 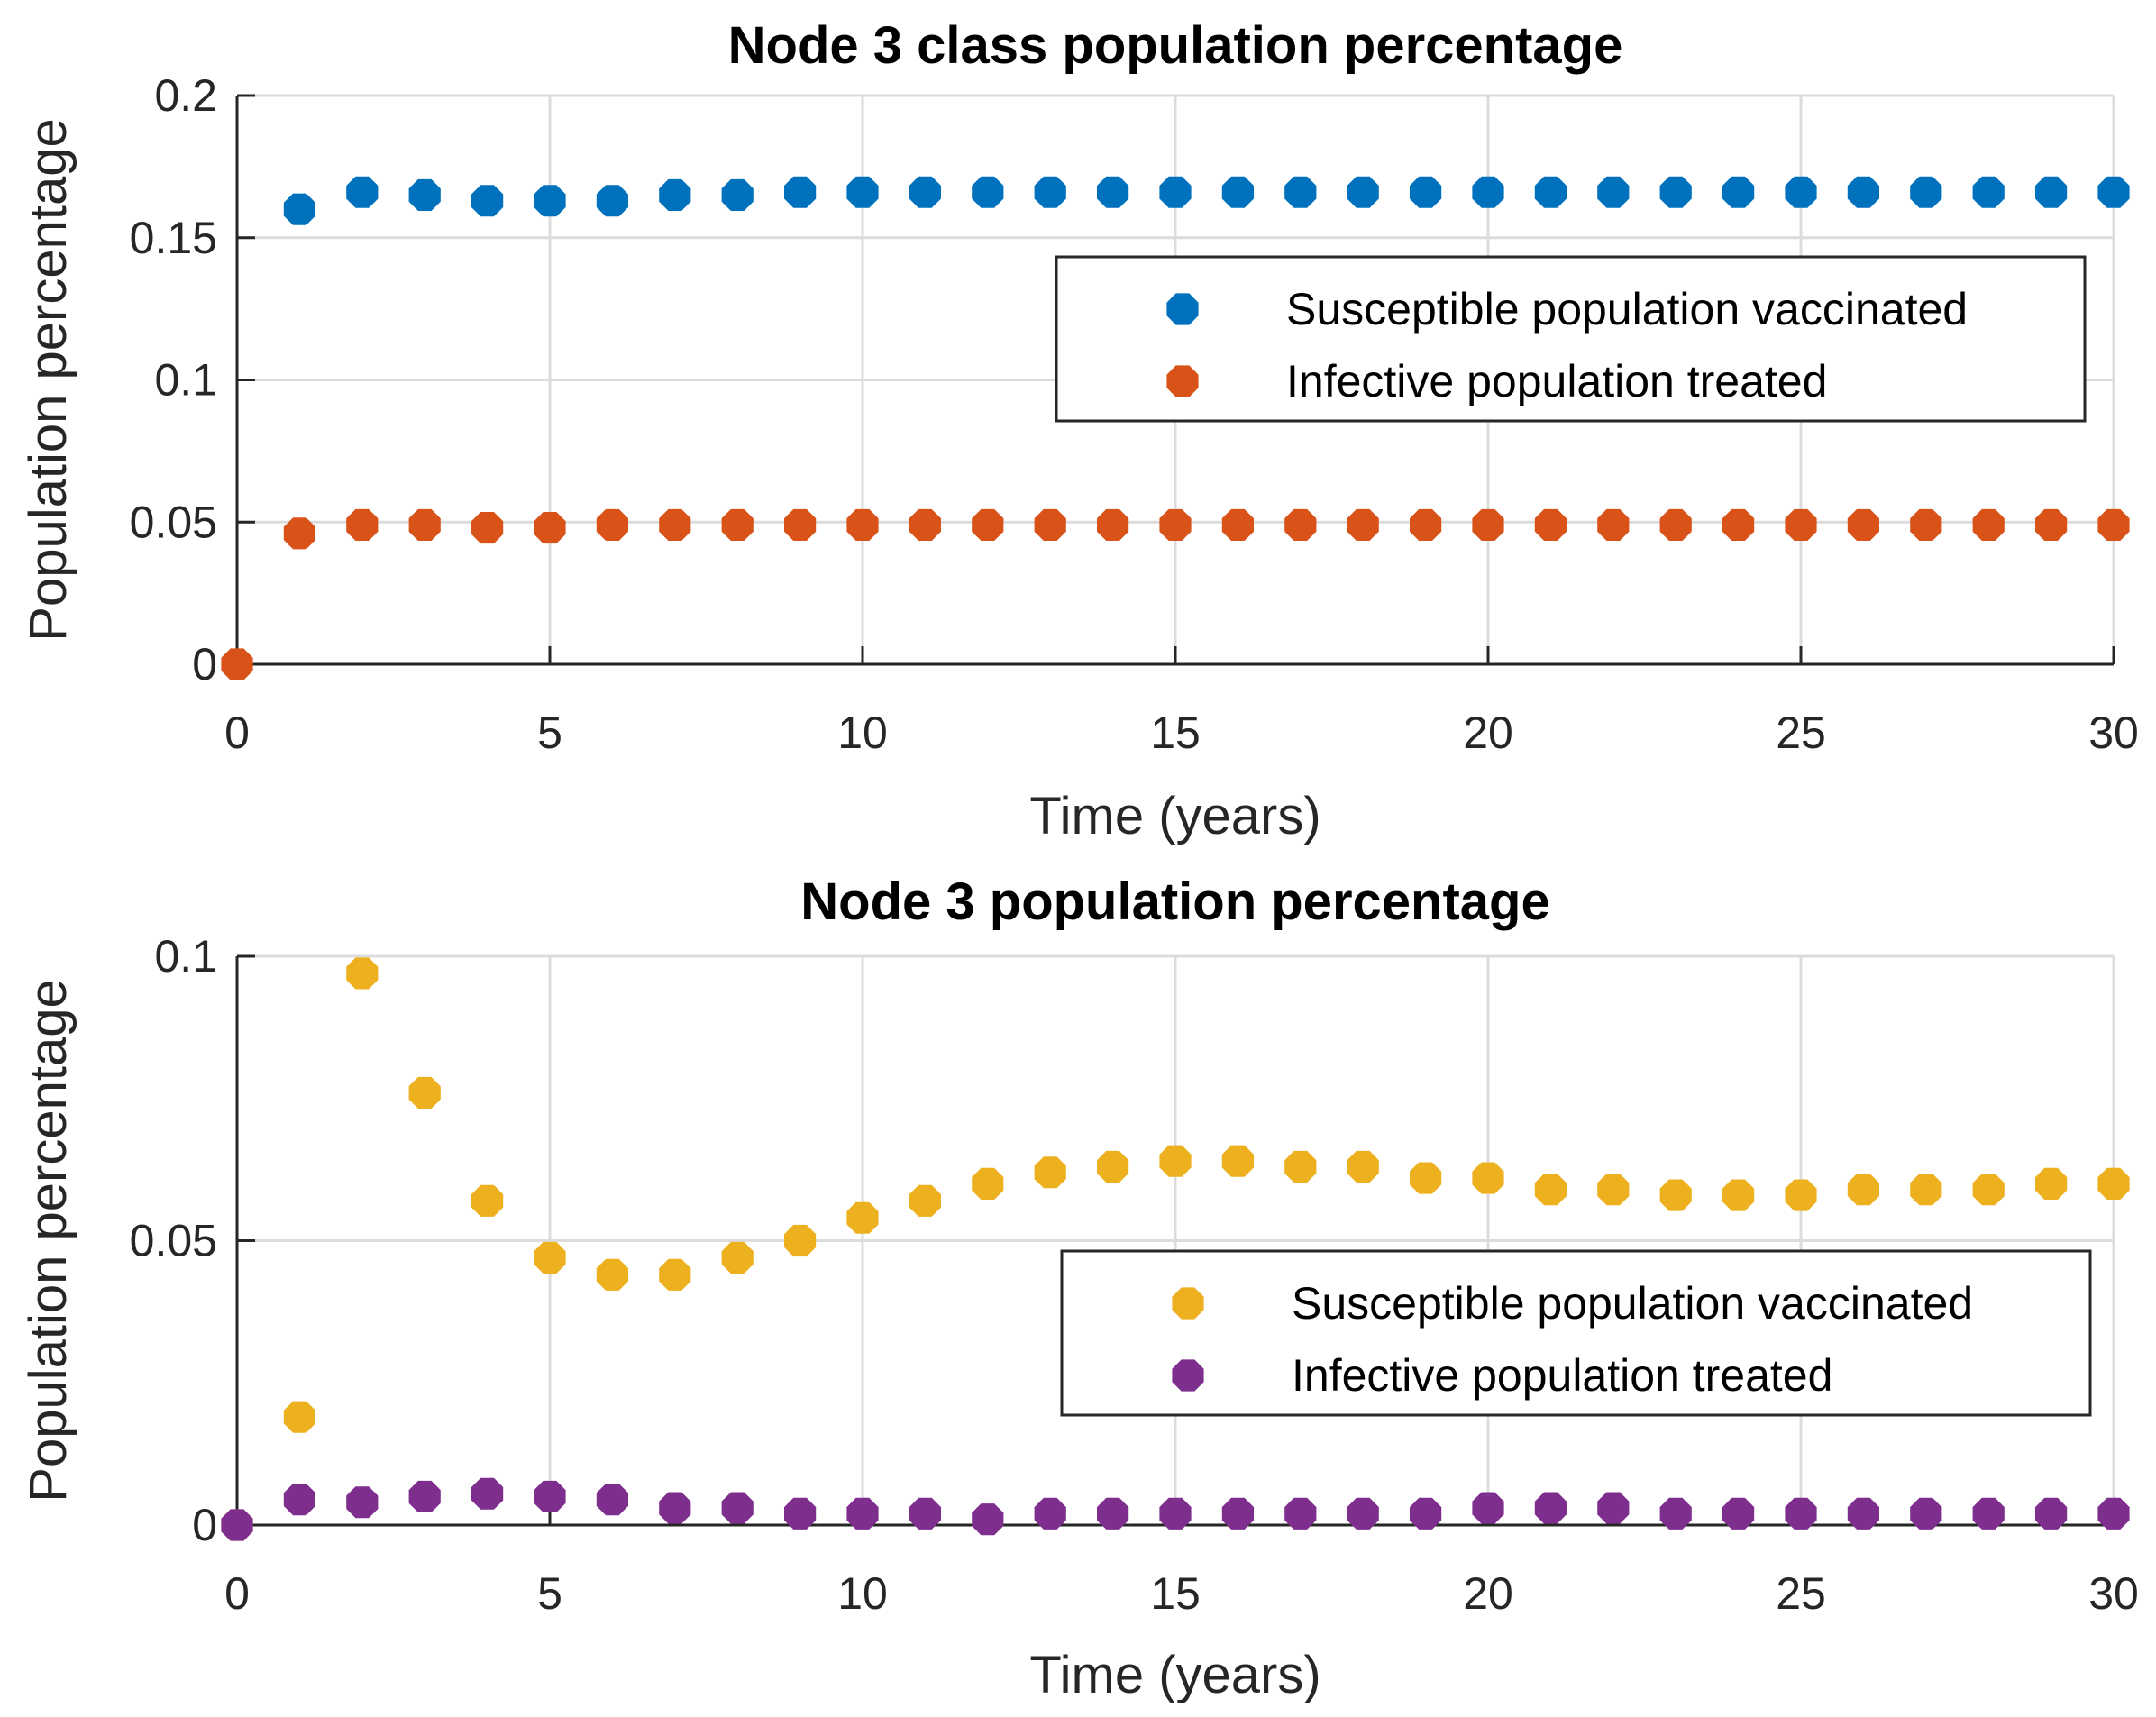 What do you see at coordinates (237, 733) in the screenshot?
I see `x-tick-label: 0` at bounding box center [237, 733].